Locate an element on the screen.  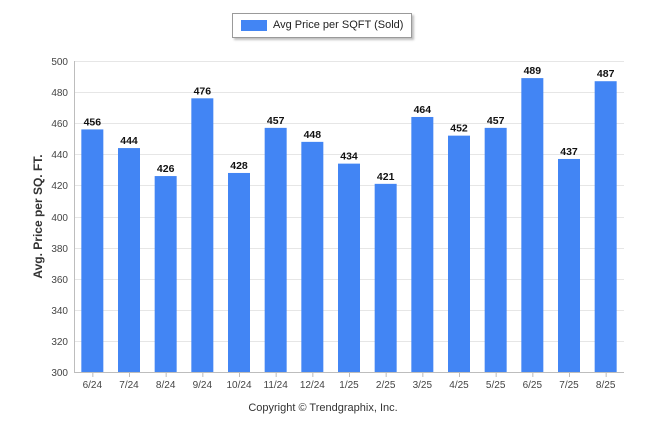
x-tick-label: 10/24 is located at coordinates (238, 385).